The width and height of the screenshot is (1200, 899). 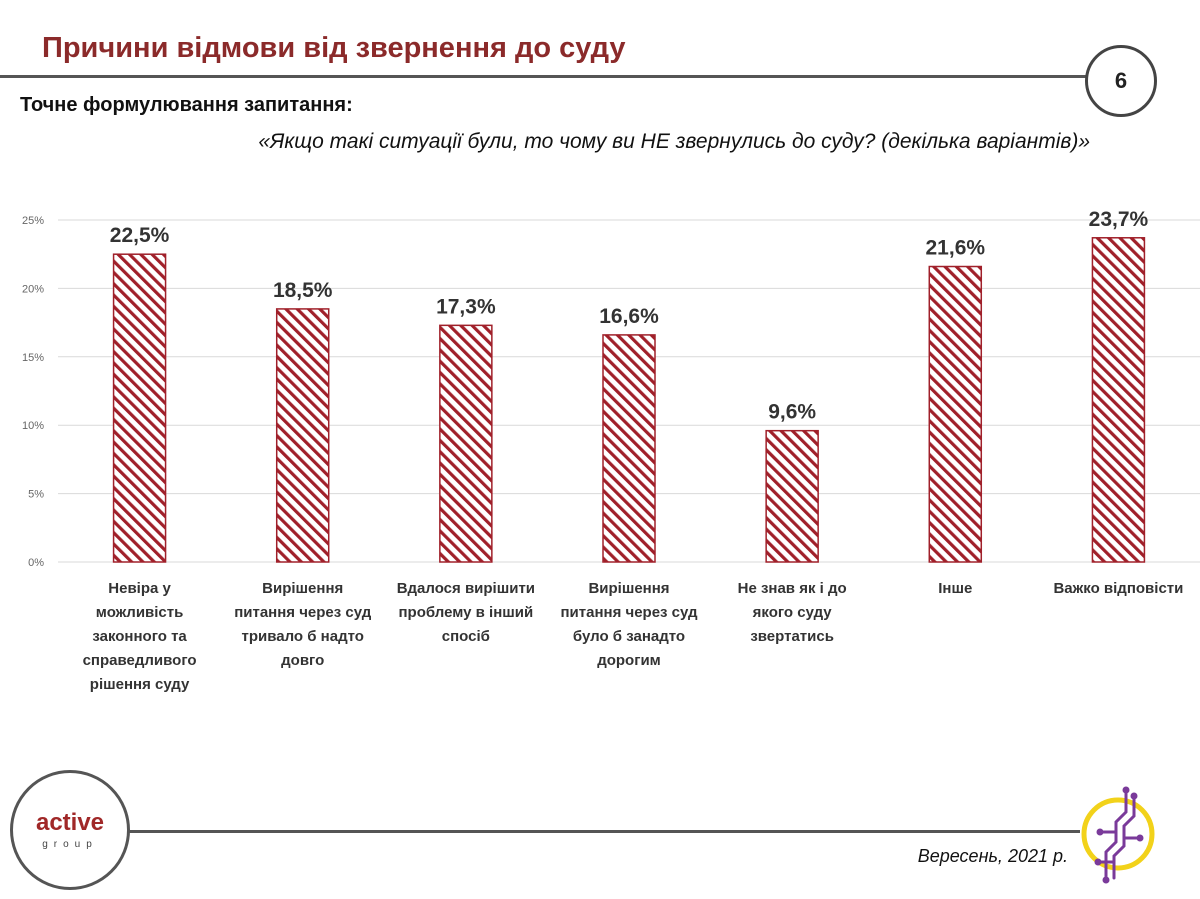 I want to click on y-tick-label: 20%, so click(x=33, y=289).